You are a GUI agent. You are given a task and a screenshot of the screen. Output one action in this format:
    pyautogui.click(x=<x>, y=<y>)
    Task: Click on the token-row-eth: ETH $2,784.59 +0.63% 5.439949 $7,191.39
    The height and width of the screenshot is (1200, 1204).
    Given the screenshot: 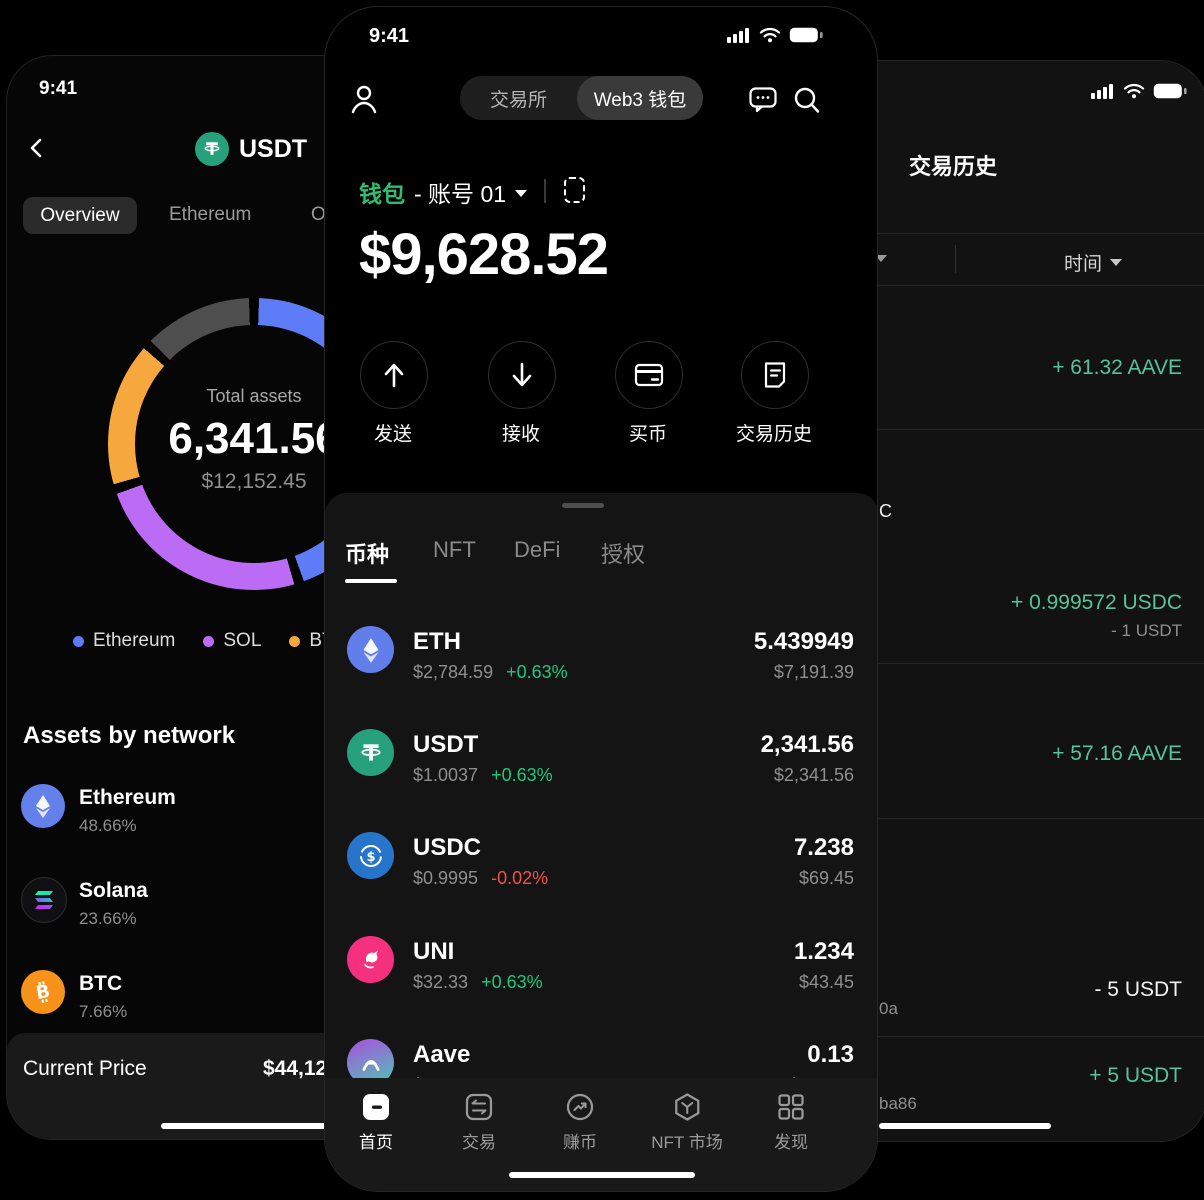 What is the action you would take?
    pyautogui.click(x=601, y=661)
    